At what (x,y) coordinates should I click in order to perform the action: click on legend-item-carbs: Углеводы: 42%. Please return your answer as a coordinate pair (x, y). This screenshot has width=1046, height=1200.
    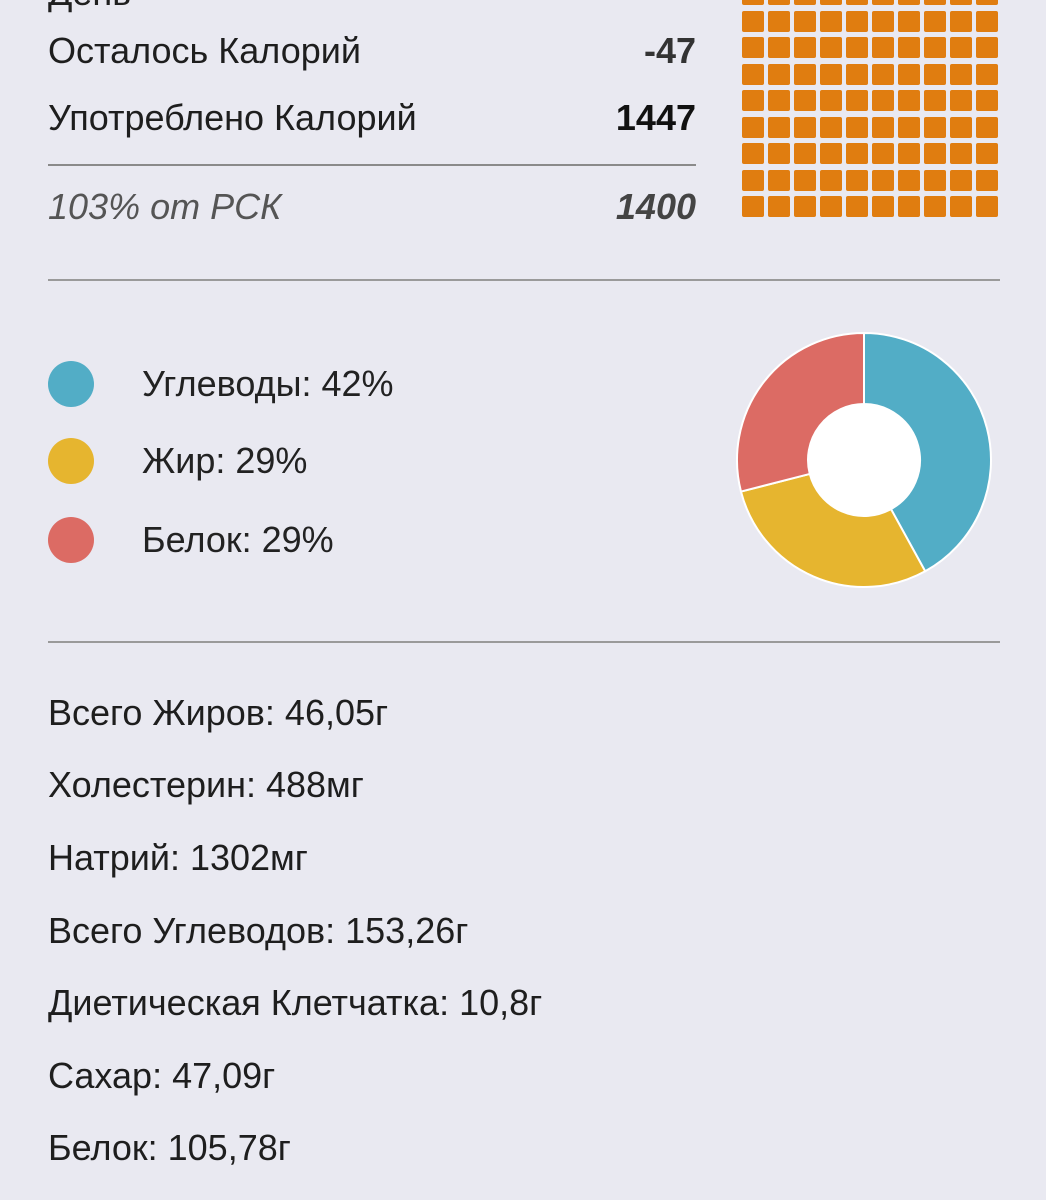
    Looking at the image, I should click on (221, 384).